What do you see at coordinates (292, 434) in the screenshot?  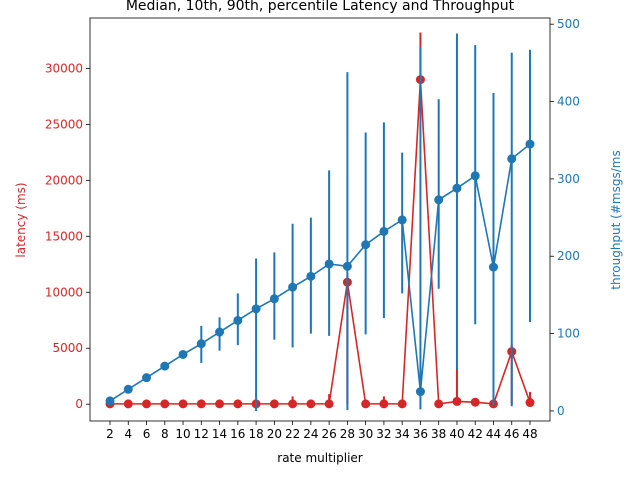 I see `x-tick-label: 22` at bounding box center [292, 434].